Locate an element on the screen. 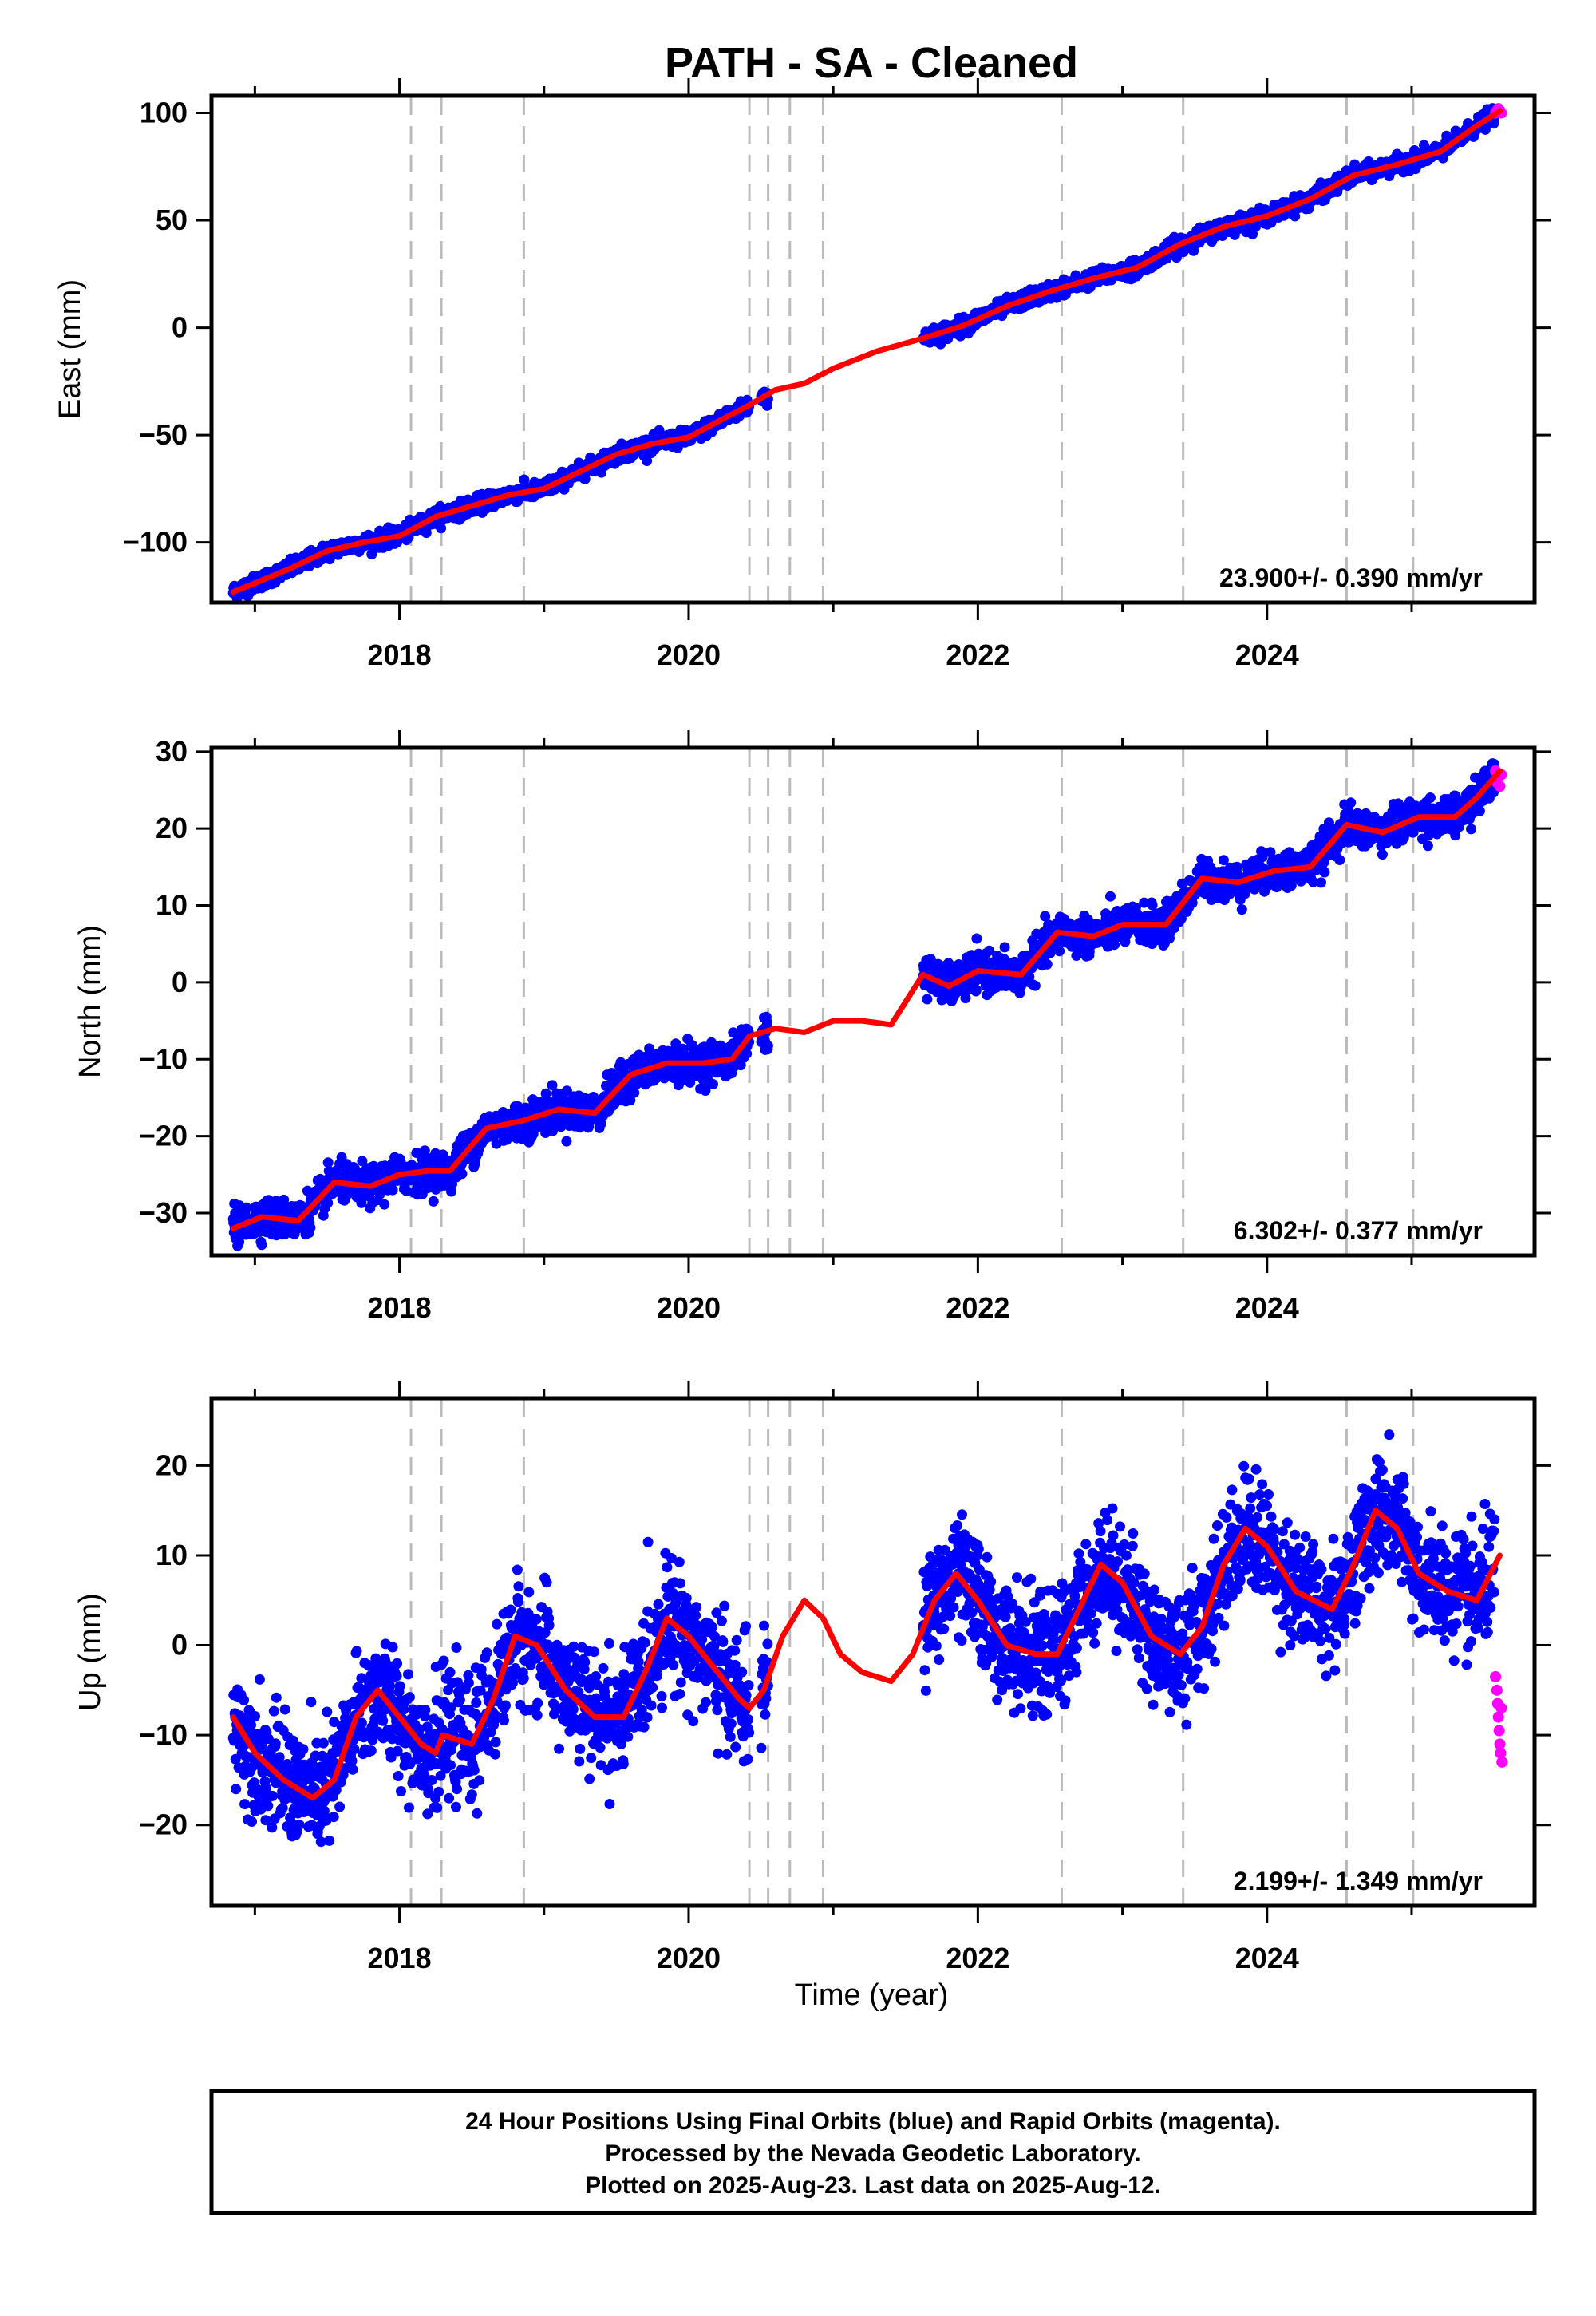  y-axis-title: East (mm) is located at coordinates (70, 349).